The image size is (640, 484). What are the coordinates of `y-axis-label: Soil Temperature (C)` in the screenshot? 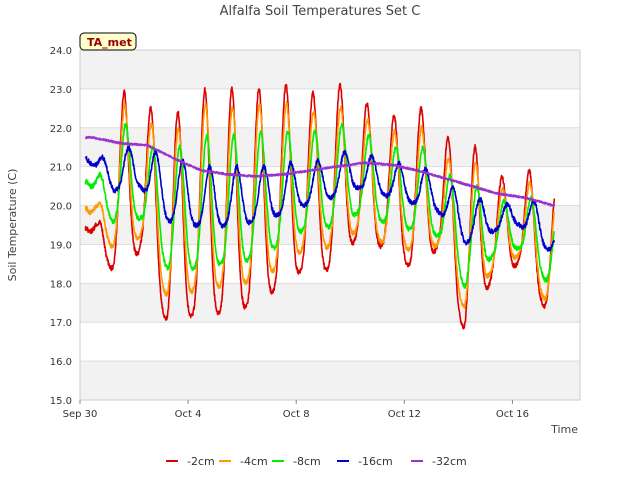 It's located at (12, 225).